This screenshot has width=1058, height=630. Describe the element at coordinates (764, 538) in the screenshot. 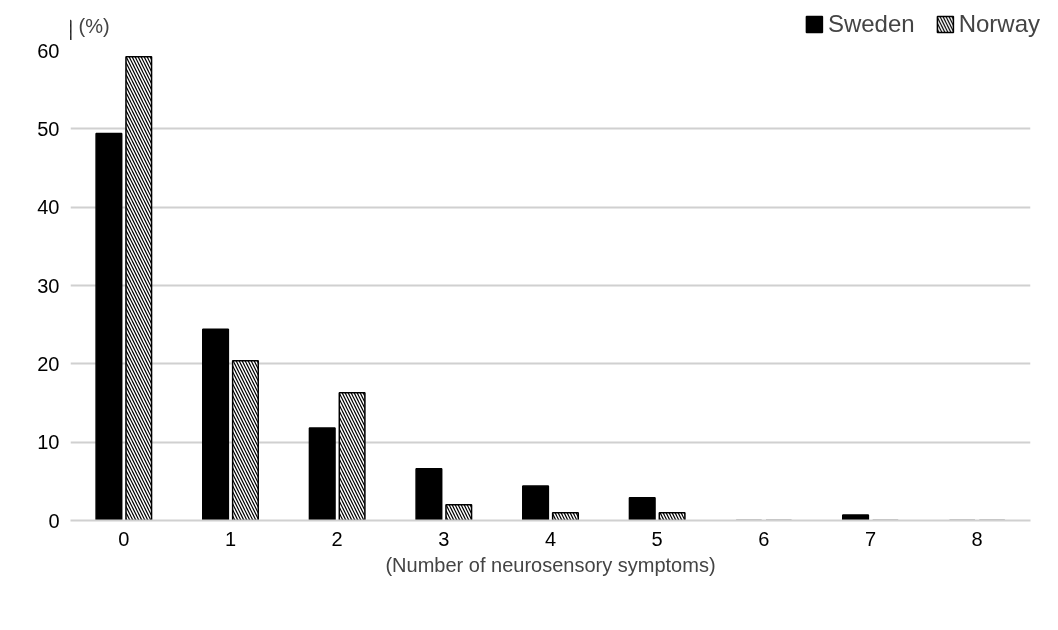

I see `x-tick-label: 6` at that location.